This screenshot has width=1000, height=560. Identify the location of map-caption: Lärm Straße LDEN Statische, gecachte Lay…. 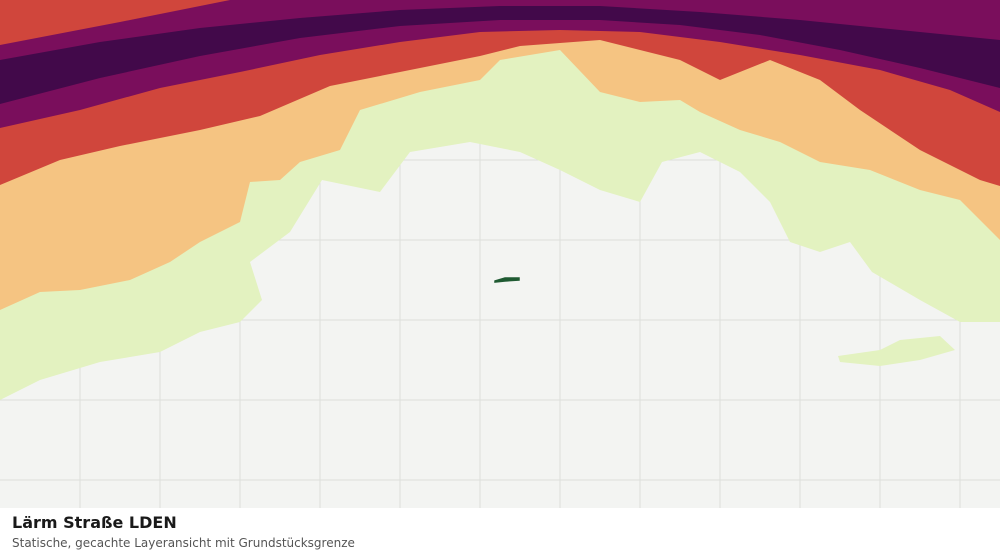
(183, 532).